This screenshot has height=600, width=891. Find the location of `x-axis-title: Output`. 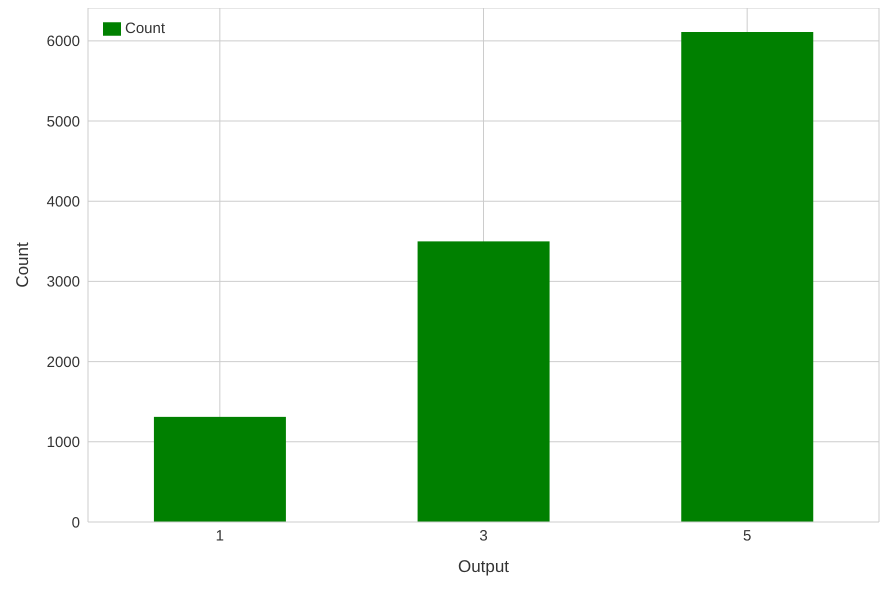

x-axis-title: Output is located at coordinates (484, 566).